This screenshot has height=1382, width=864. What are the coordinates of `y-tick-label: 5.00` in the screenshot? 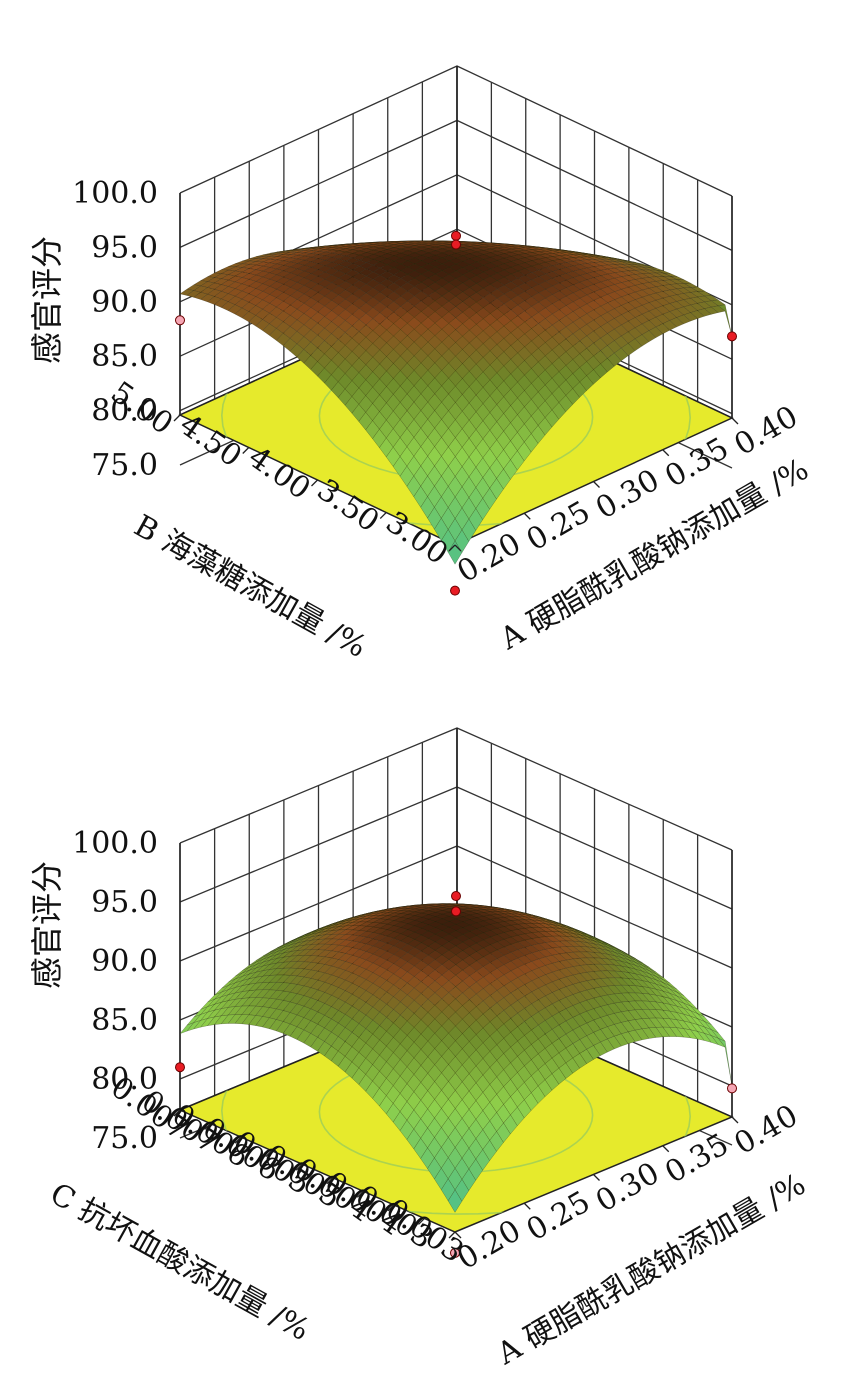 It's located at (141, 408).